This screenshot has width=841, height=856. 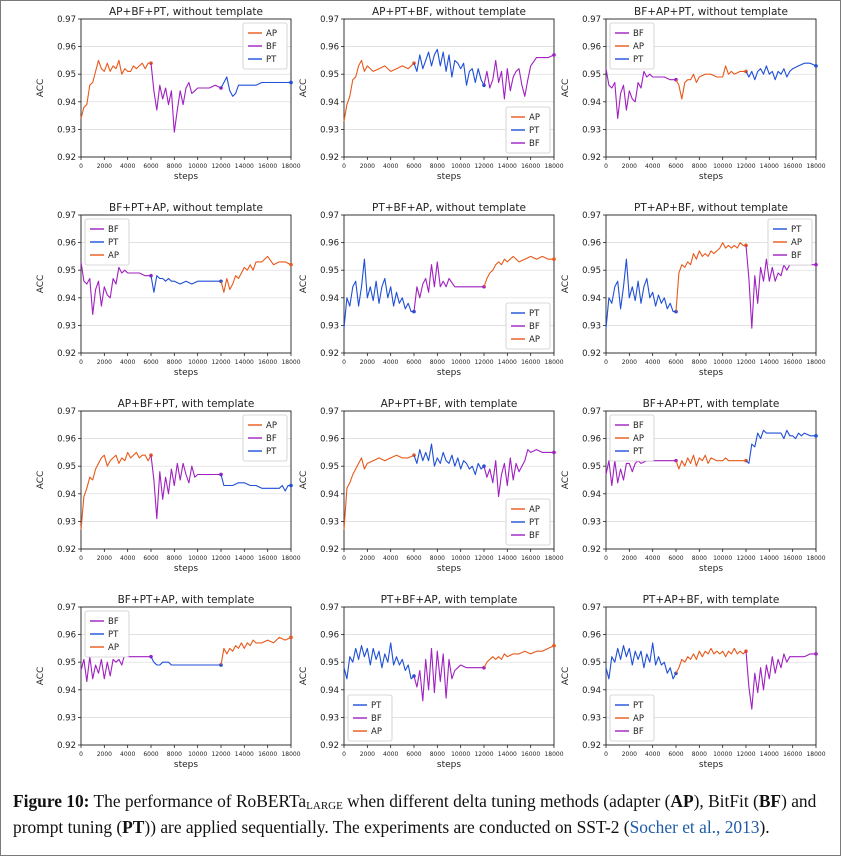 I want to click on chart-title: AP+PT+BF, with template, so click(x=449, y=404).